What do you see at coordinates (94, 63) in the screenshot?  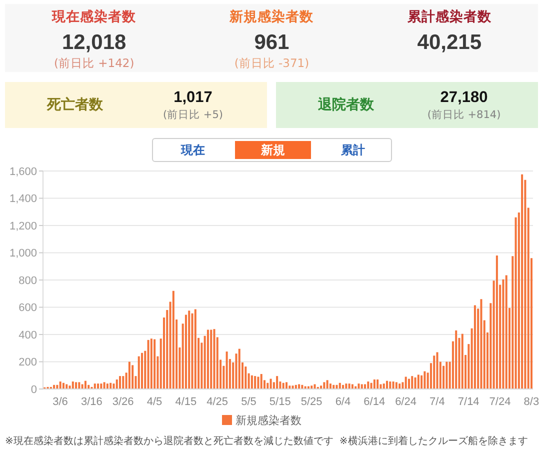 I see `data-label: (前日比 +142)` at bounding box center [94, 63].